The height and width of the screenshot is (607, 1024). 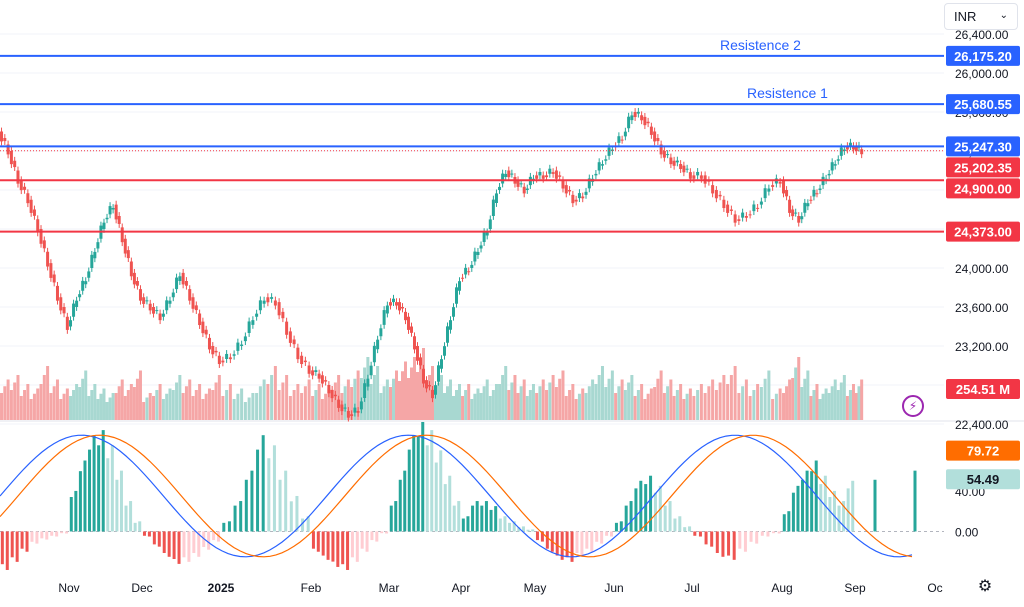 What do you see at coordinates (985, 586) in the screenshot?
I see `gear-icon: ⚙` at bounding box center [985, 586].